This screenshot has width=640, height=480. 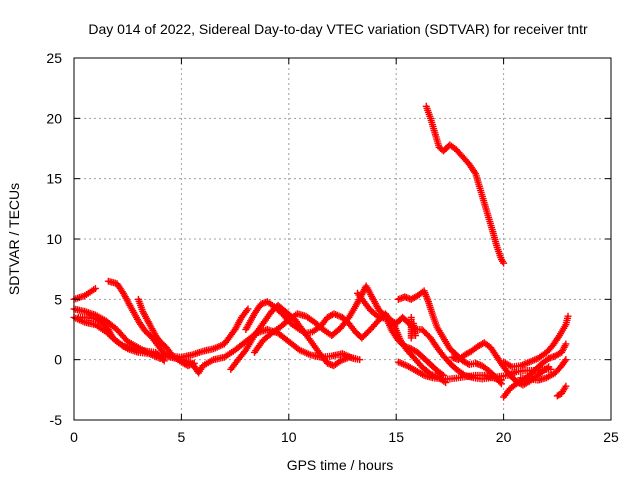 I want to click on x-tick-label: 0, so click(x=74, y=437).